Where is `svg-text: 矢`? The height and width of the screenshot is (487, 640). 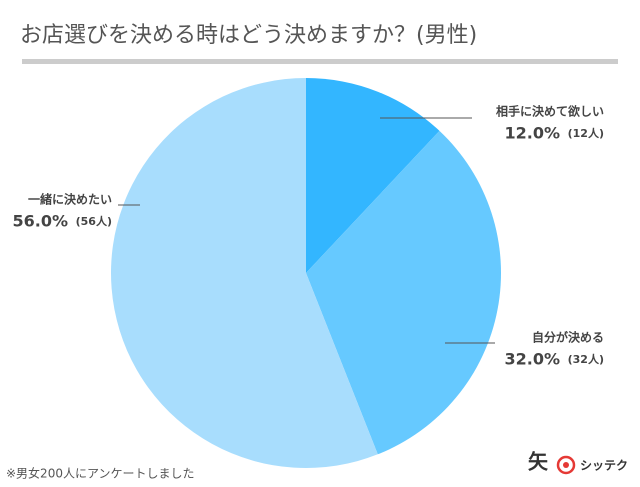
svg-text: 矢 is located at coordinates (538, 462).